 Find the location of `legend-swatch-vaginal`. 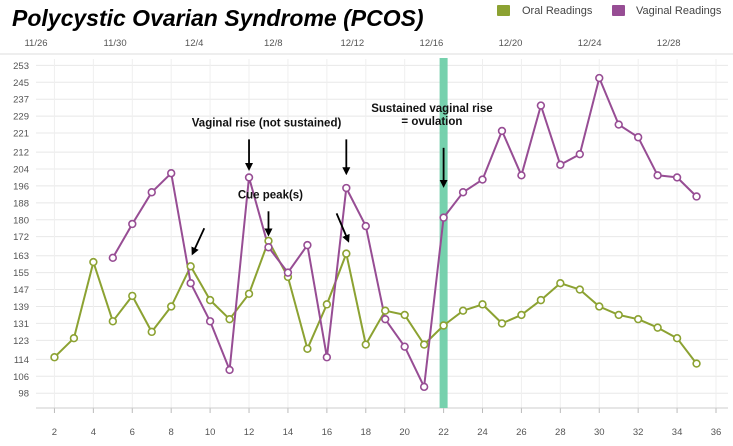

legend-swatch-vaginal is located at coordinates (618, 10).